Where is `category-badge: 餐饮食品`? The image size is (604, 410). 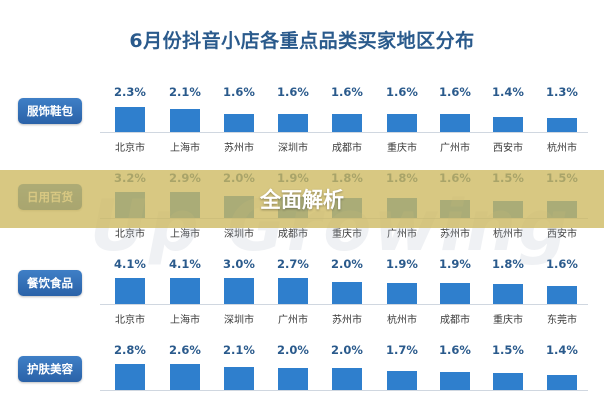 category-badge: 餐饮食品 is located at coordinates (50, 283).